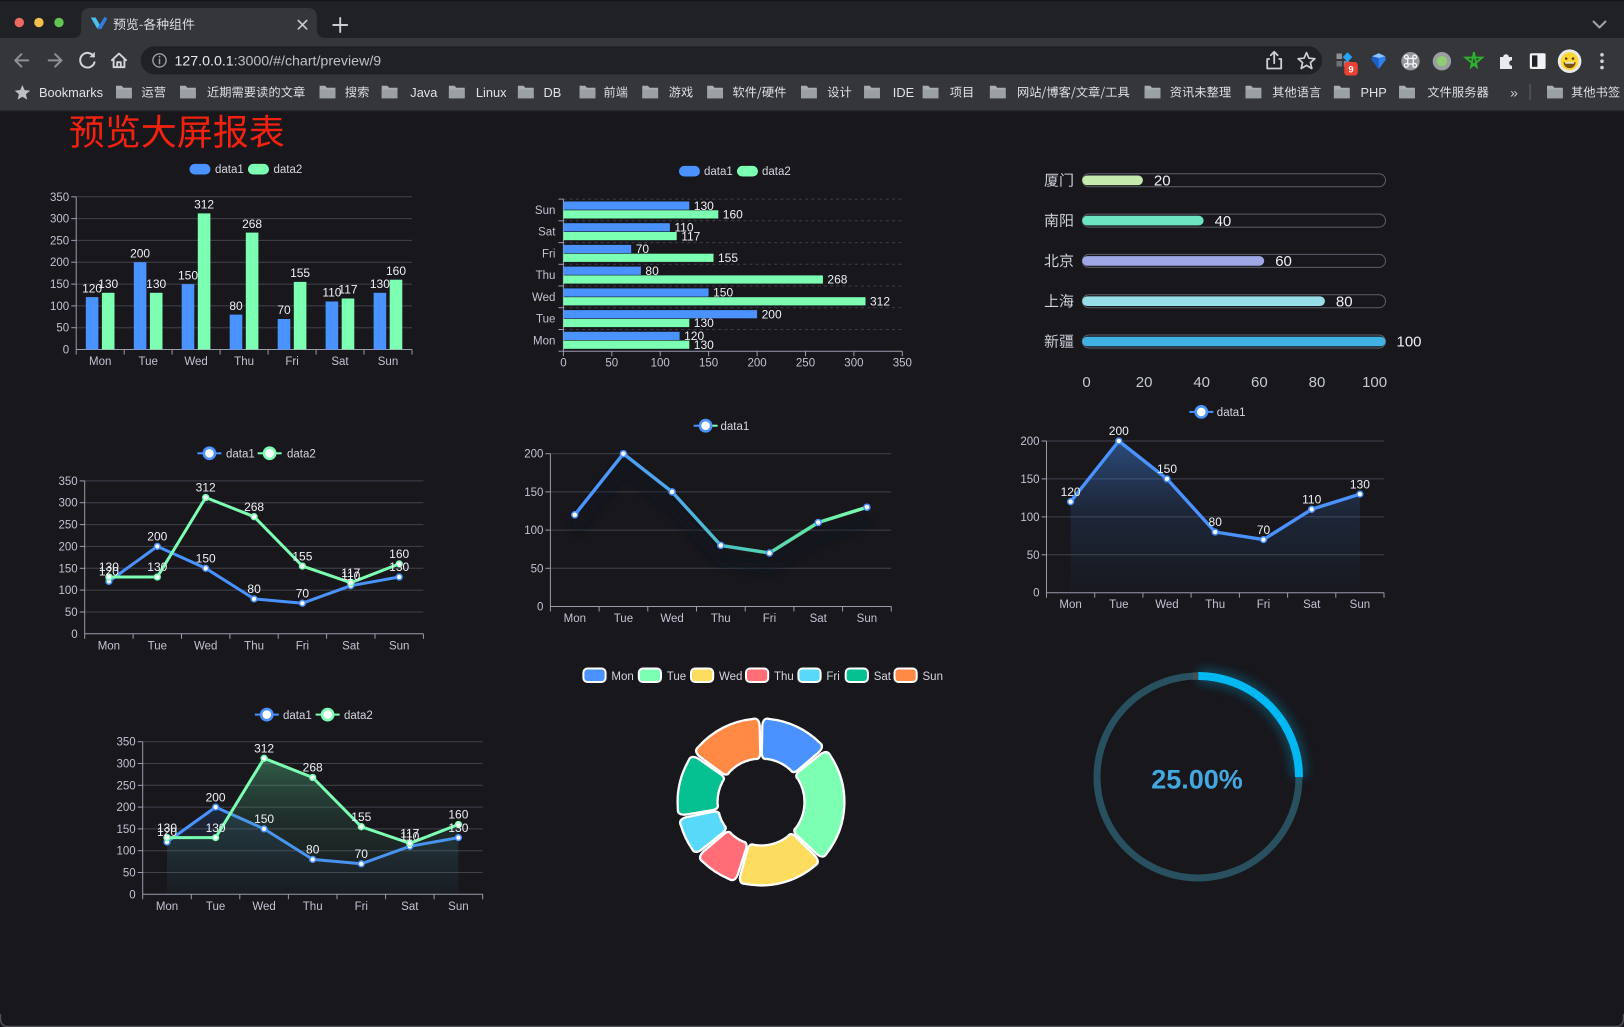 Image resolution: width=1624 pixels, height=1027 pixels. Describe the element at coordinates (1162, 181) in the screenshot. I see `svg-text: 20` at that location.